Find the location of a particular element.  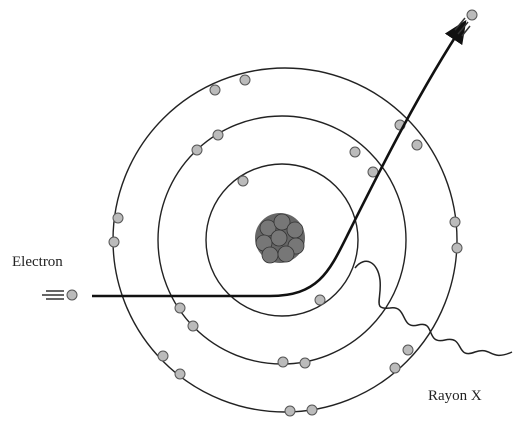

x-ray-wave is located at coordinates (433, 308).